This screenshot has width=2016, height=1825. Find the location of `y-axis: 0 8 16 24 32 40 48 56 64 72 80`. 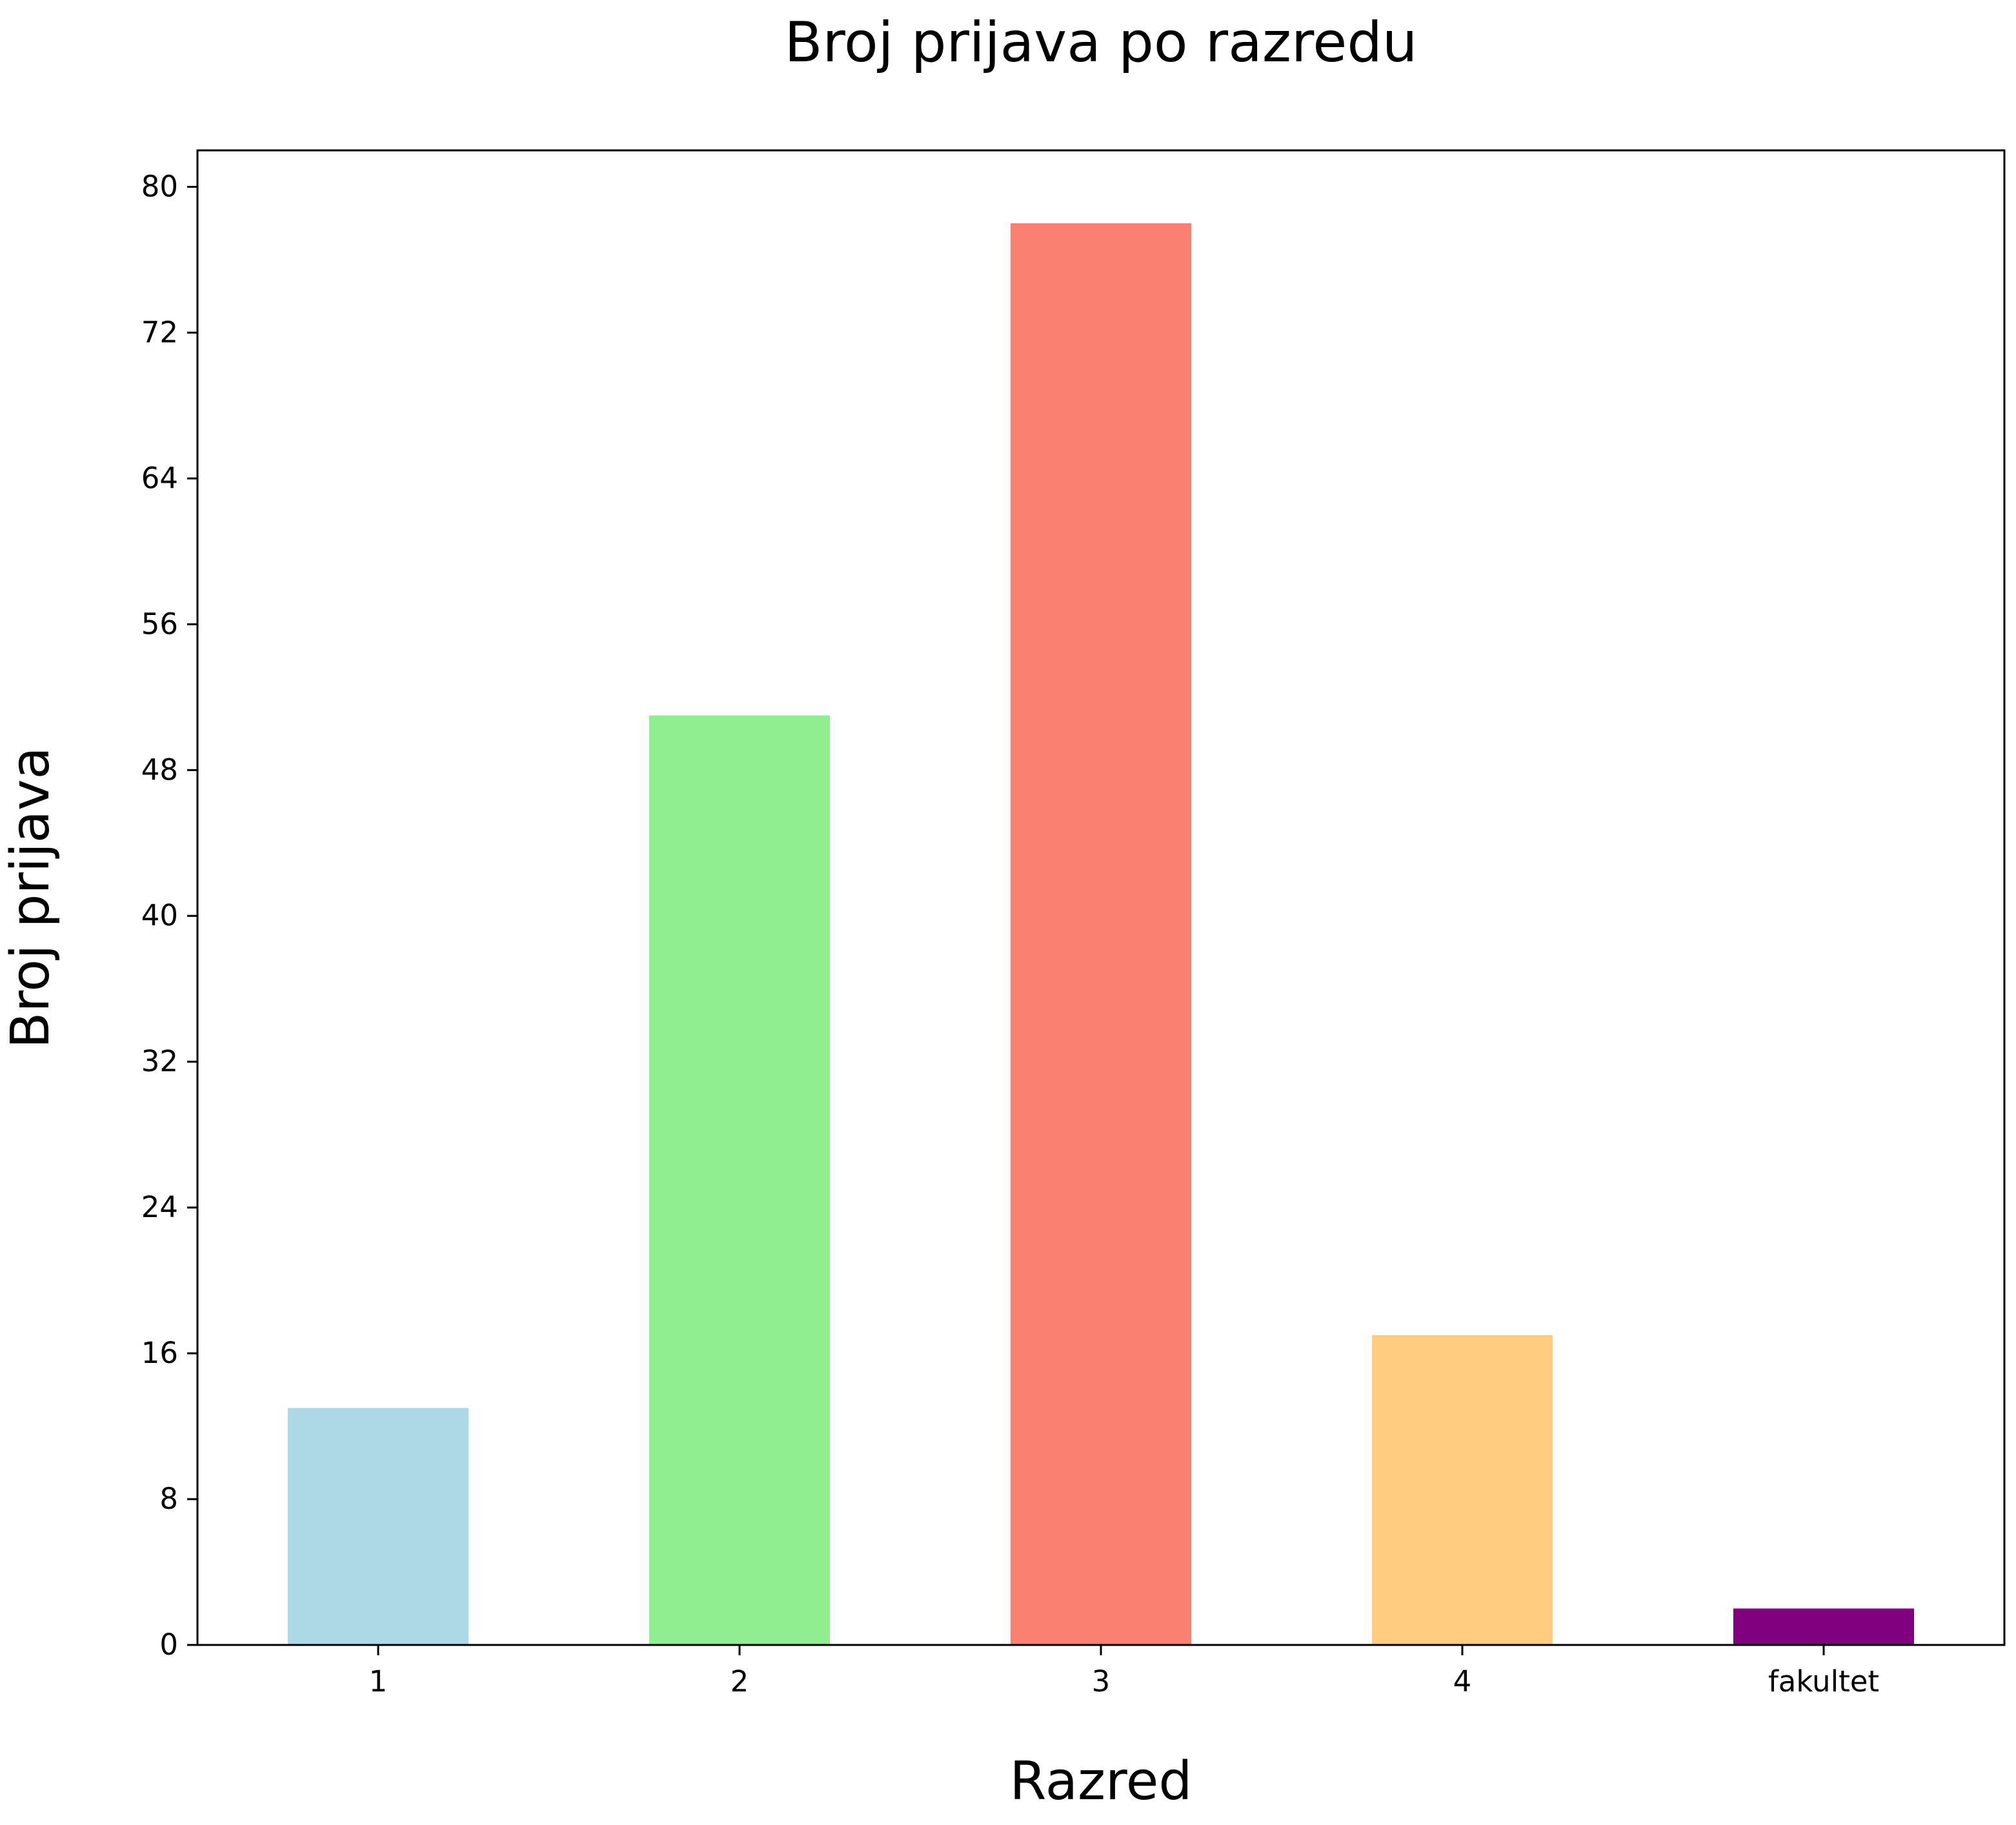

y-axis: 0 8 16 24 32 40 48 56 64 72 80 is located at coordinates (169, 915).